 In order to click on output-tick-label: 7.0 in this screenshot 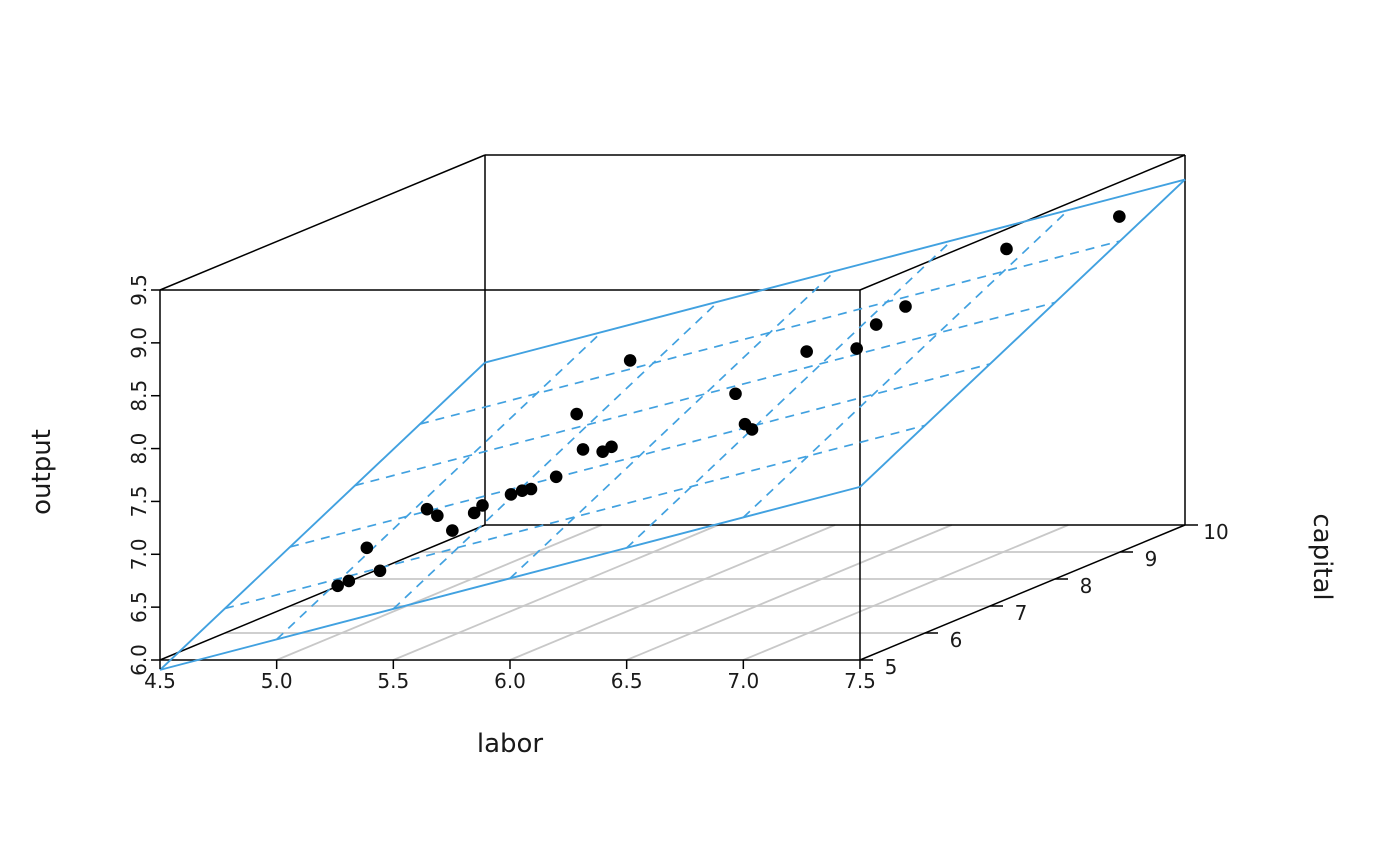, I will do `click(139, 554)`.